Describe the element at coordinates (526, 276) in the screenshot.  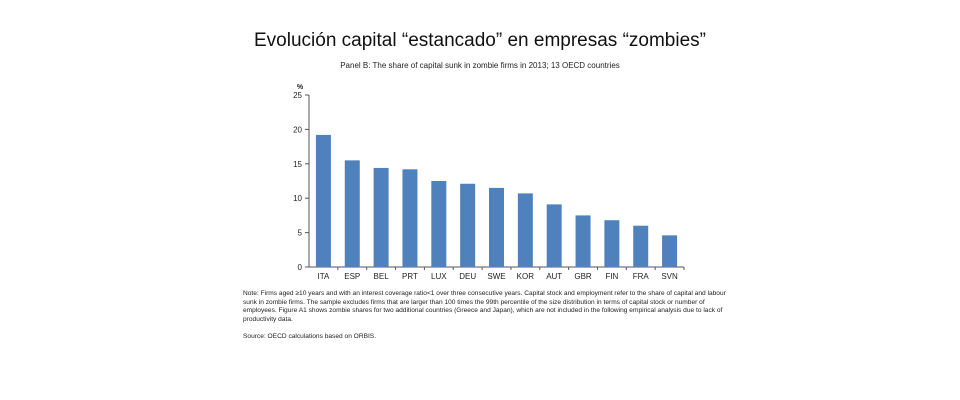
I see `x-tick-label: KOR` at that location.